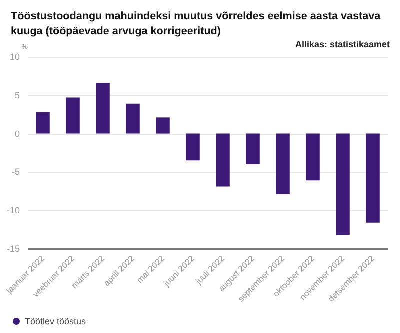  Describe the element at coordinates (13, 249) in the screenshot. I see `y-tick-label: -15` at that location.